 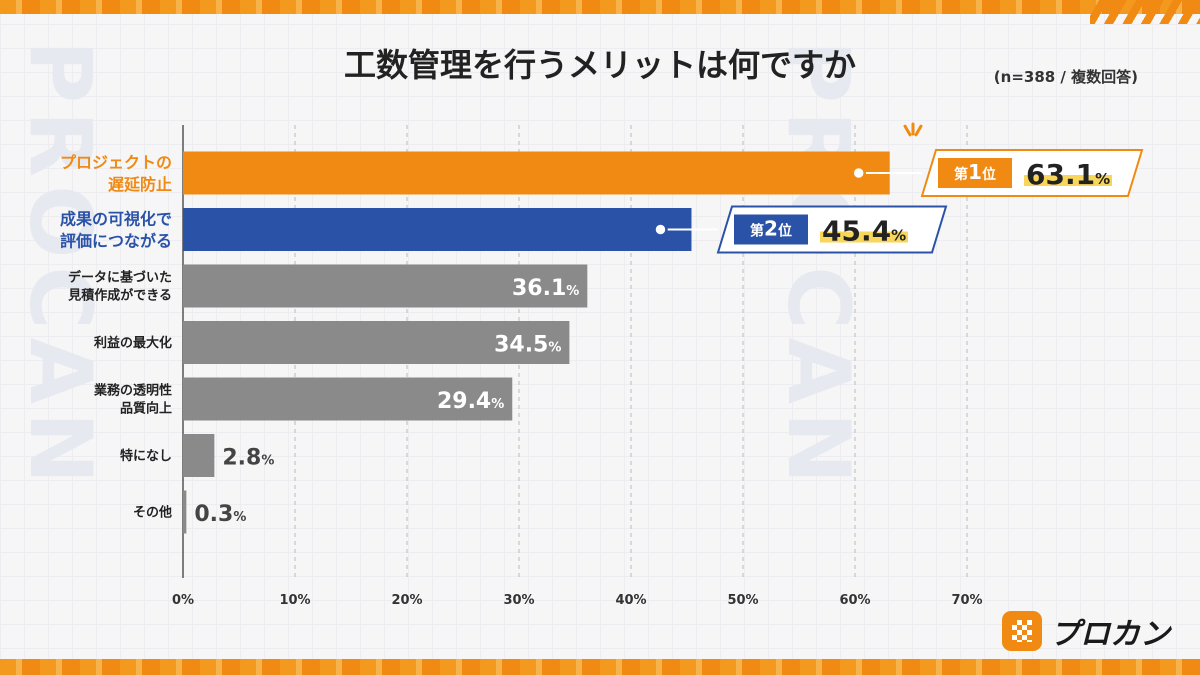 I want to click on data-label: 2.8%, so click(x=248, y=458).